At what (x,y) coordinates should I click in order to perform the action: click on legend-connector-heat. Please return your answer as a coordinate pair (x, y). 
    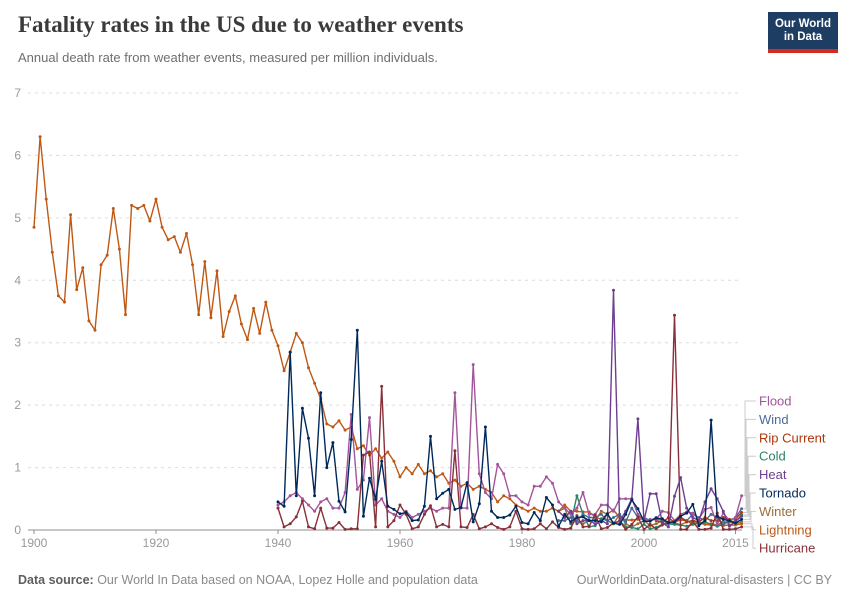
    Looking at the image, I should click on (749, 495).